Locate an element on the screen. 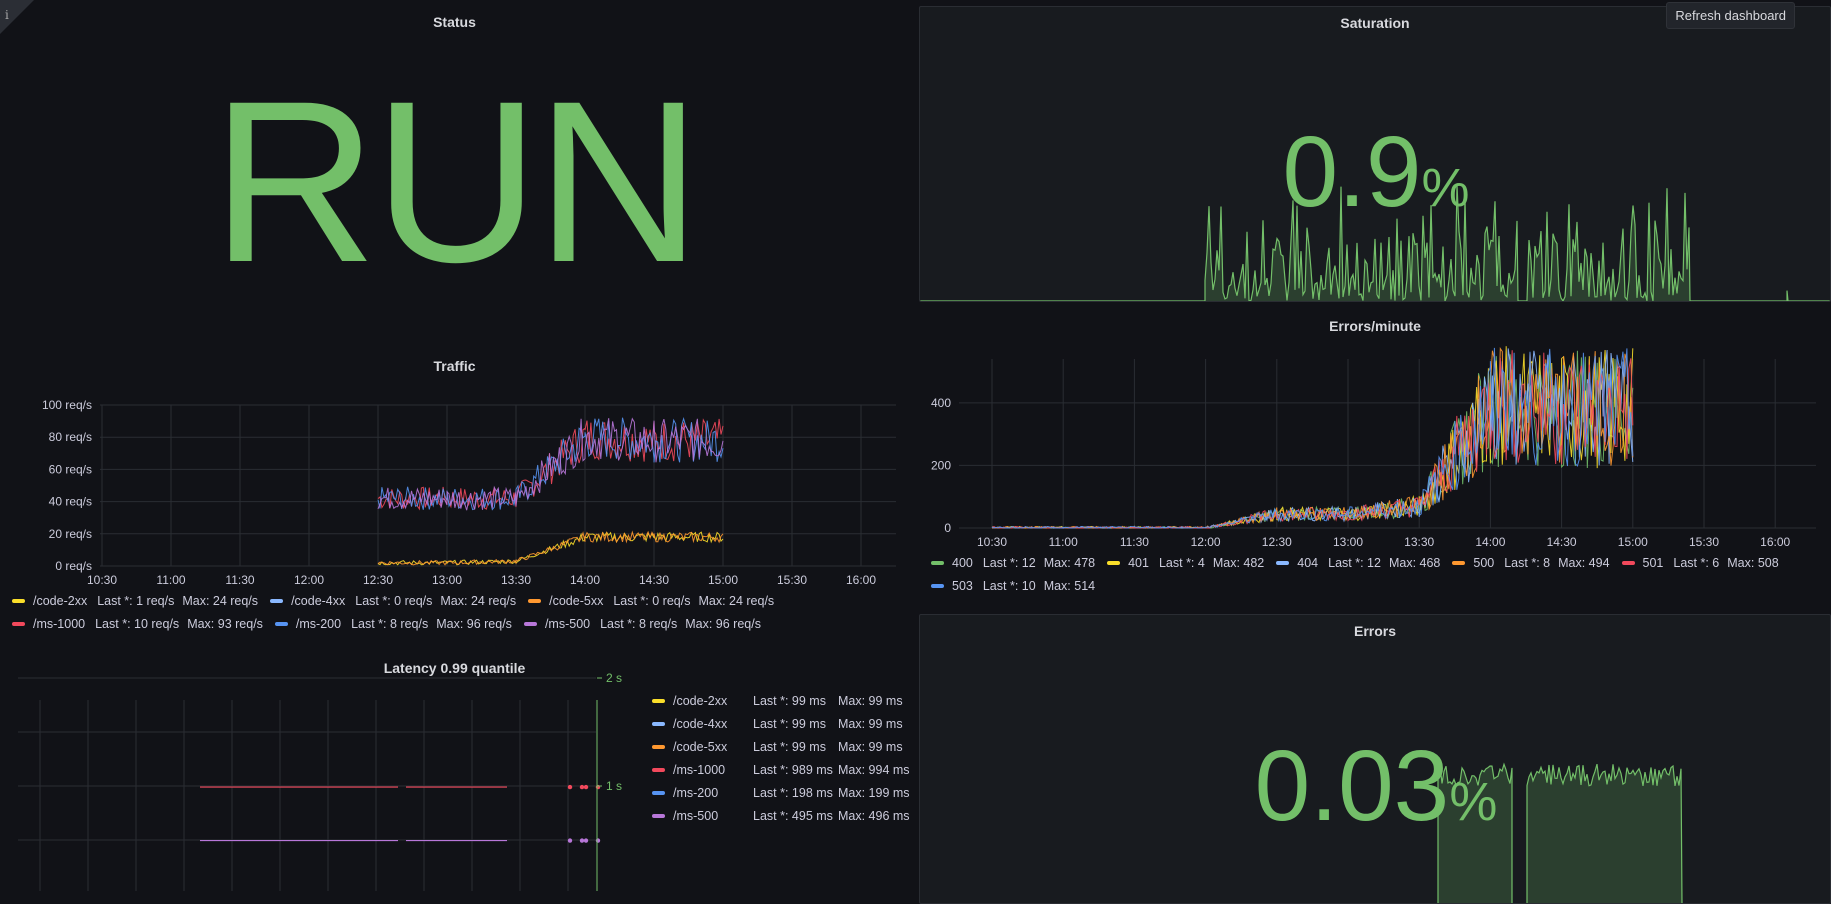  y-tick-label: 100 req/s is located at coordinates (67, 405).